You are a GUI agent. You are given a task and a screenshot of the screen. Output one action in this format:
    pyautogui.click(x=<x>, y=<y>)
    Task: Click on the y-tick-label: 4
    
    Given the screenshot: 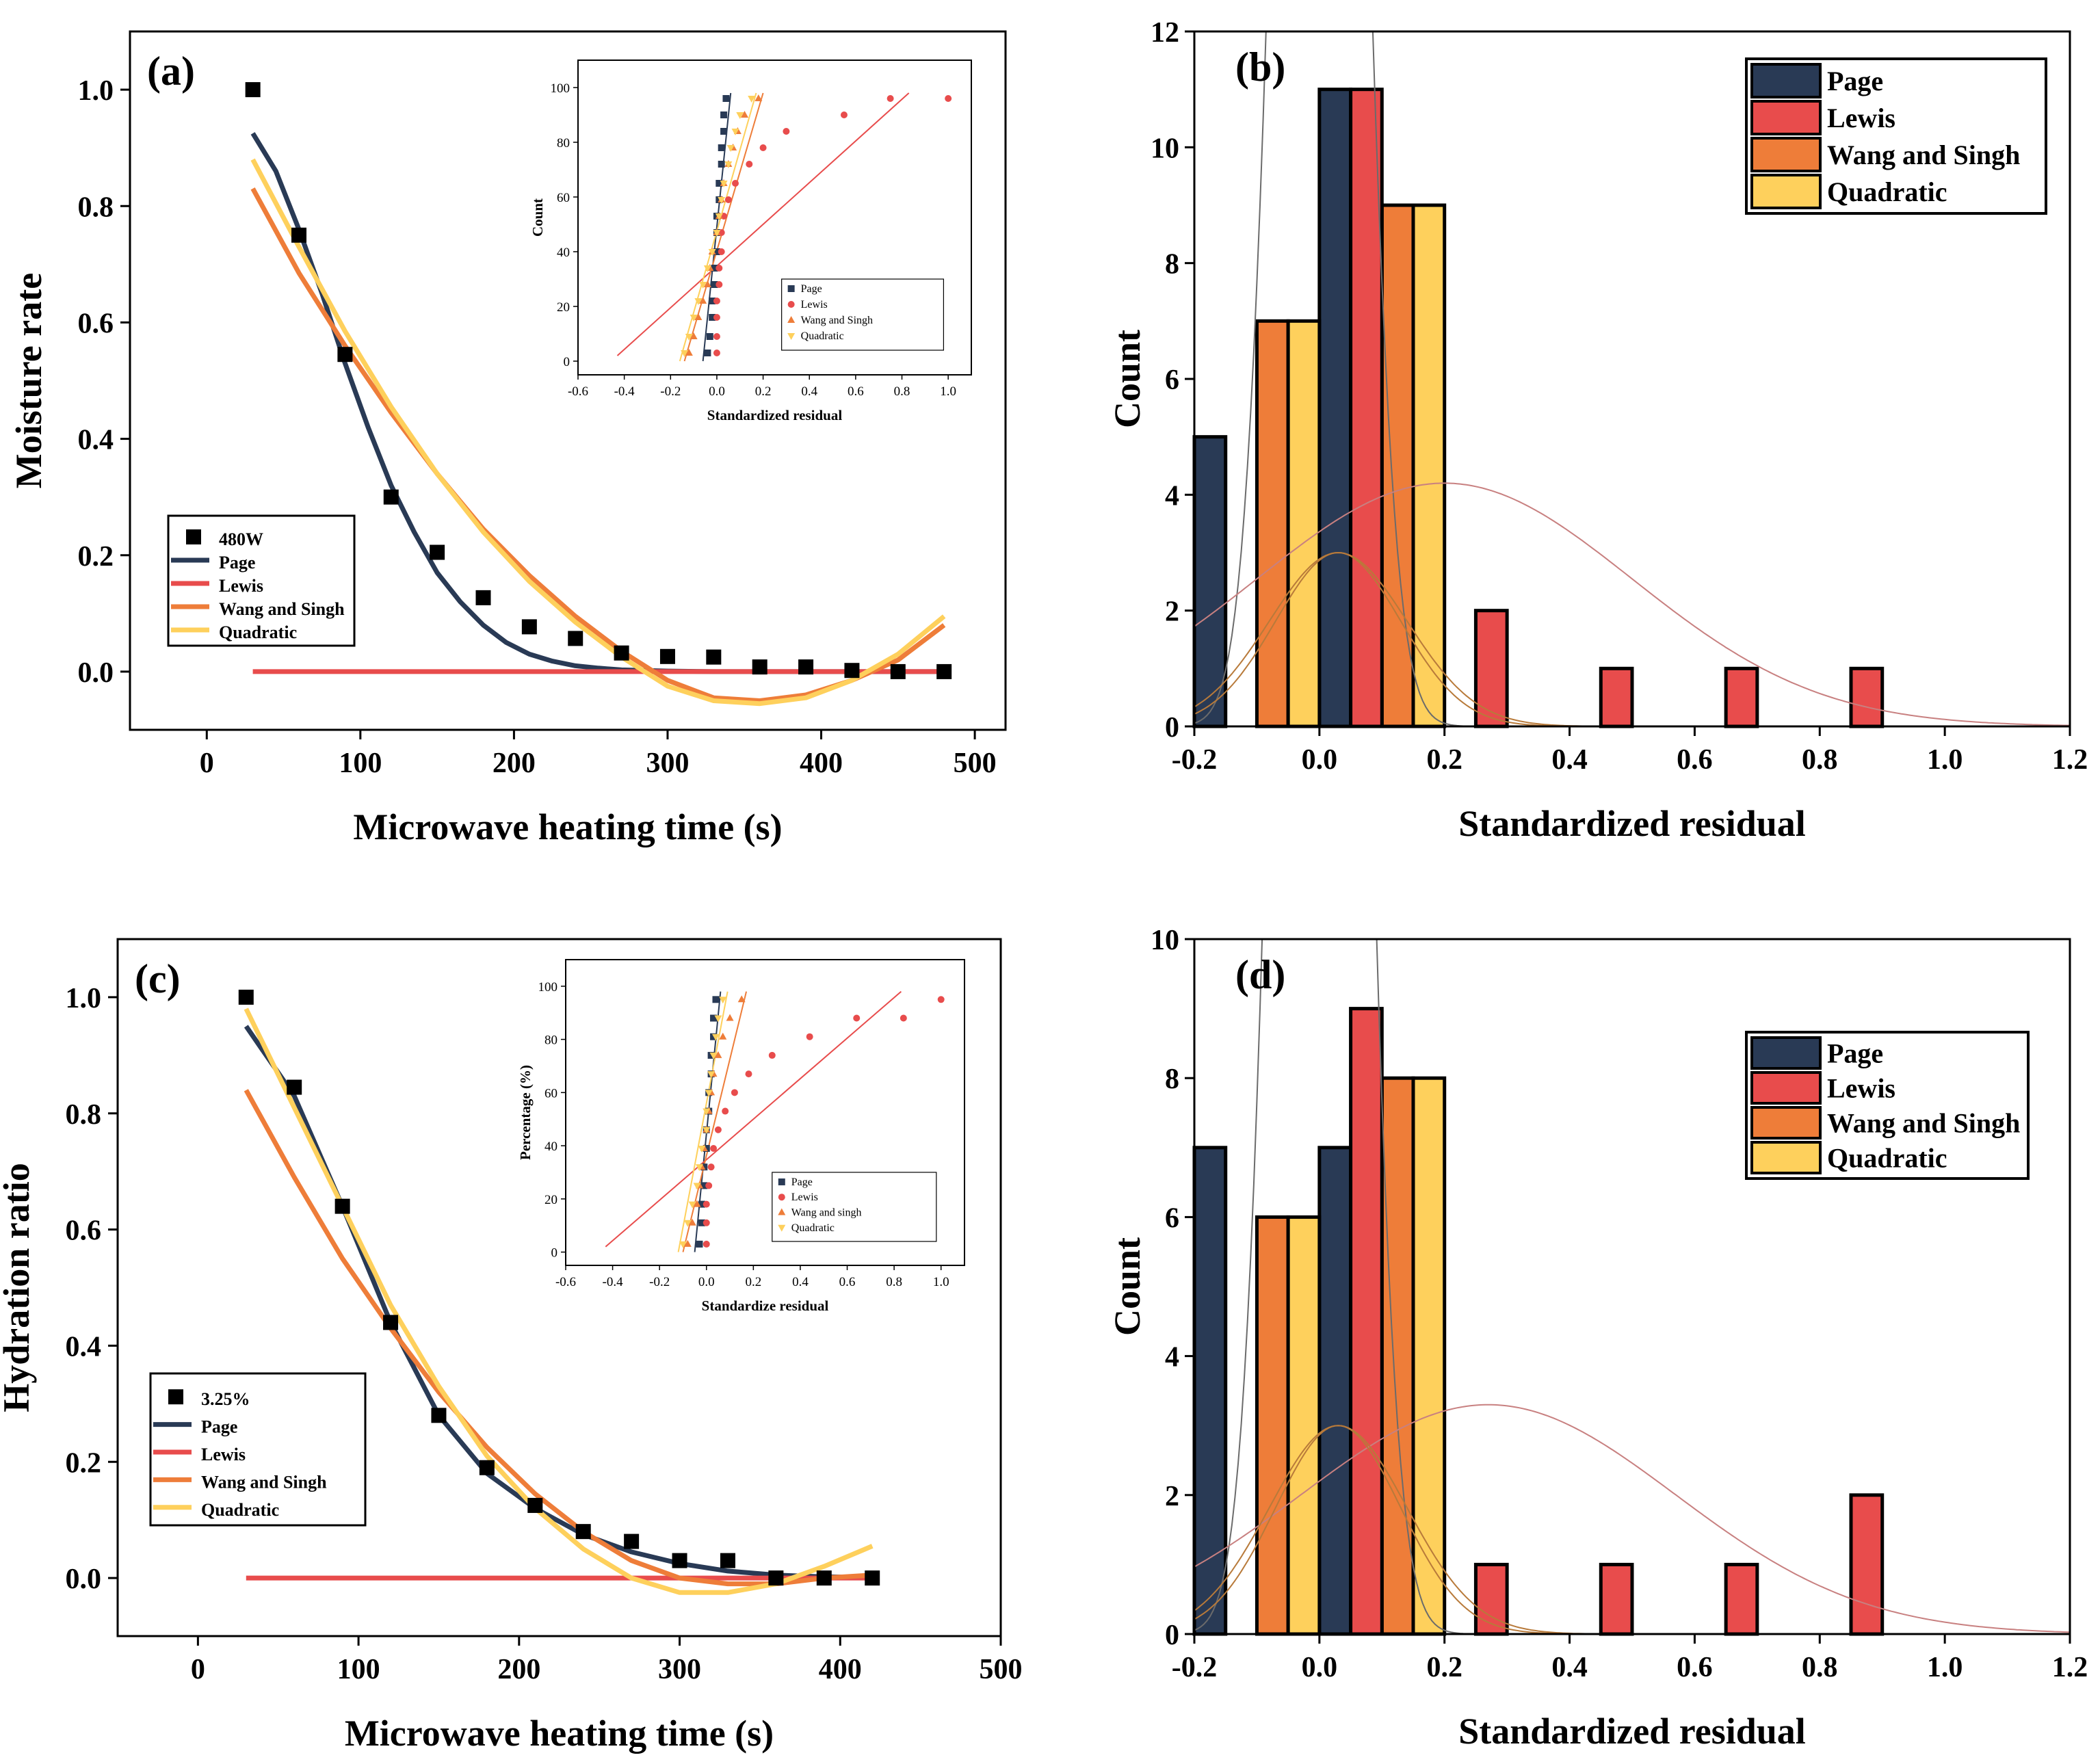 What is the action you would take?
    pyautogui.click(x=1172, y=1357)
    